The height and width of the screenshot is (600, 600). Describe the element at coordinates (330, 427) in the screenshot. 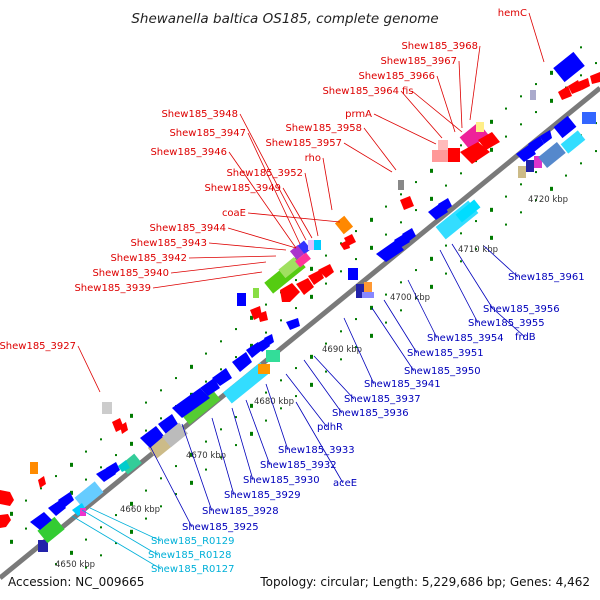

I see `reverse-gene-label: pdhR` at that location.